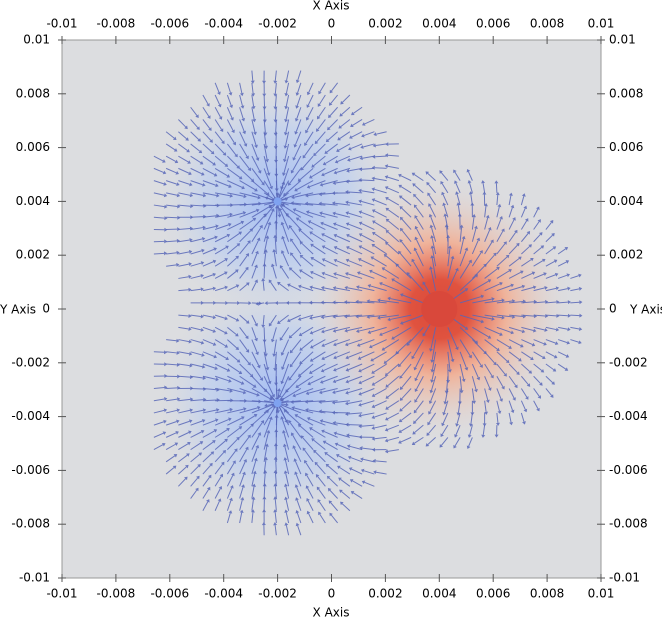 This screenshot has width=662, height=619. What do you see at coordinates (332, 594) in the screenshot?
I see `x-tick-label-bottom: 0` at bounding box center [332, 594].